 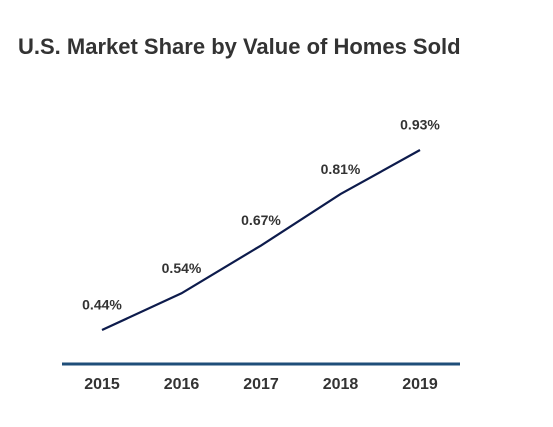 What do you see at coordinates (261, 220) in the screenshot?
I see `data-label: 0.67%` at bounding box center [261, 220].